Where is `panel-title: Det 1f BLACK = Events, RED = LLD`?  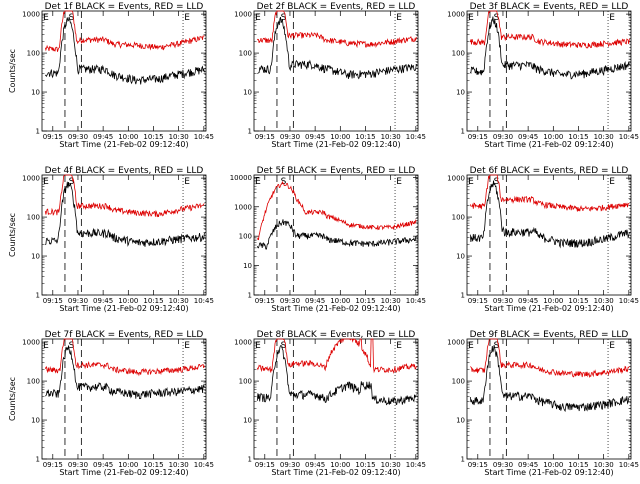
panel-title: Det 1f BLACK = Events, RED = LLD is located at coordinates (124, 7).